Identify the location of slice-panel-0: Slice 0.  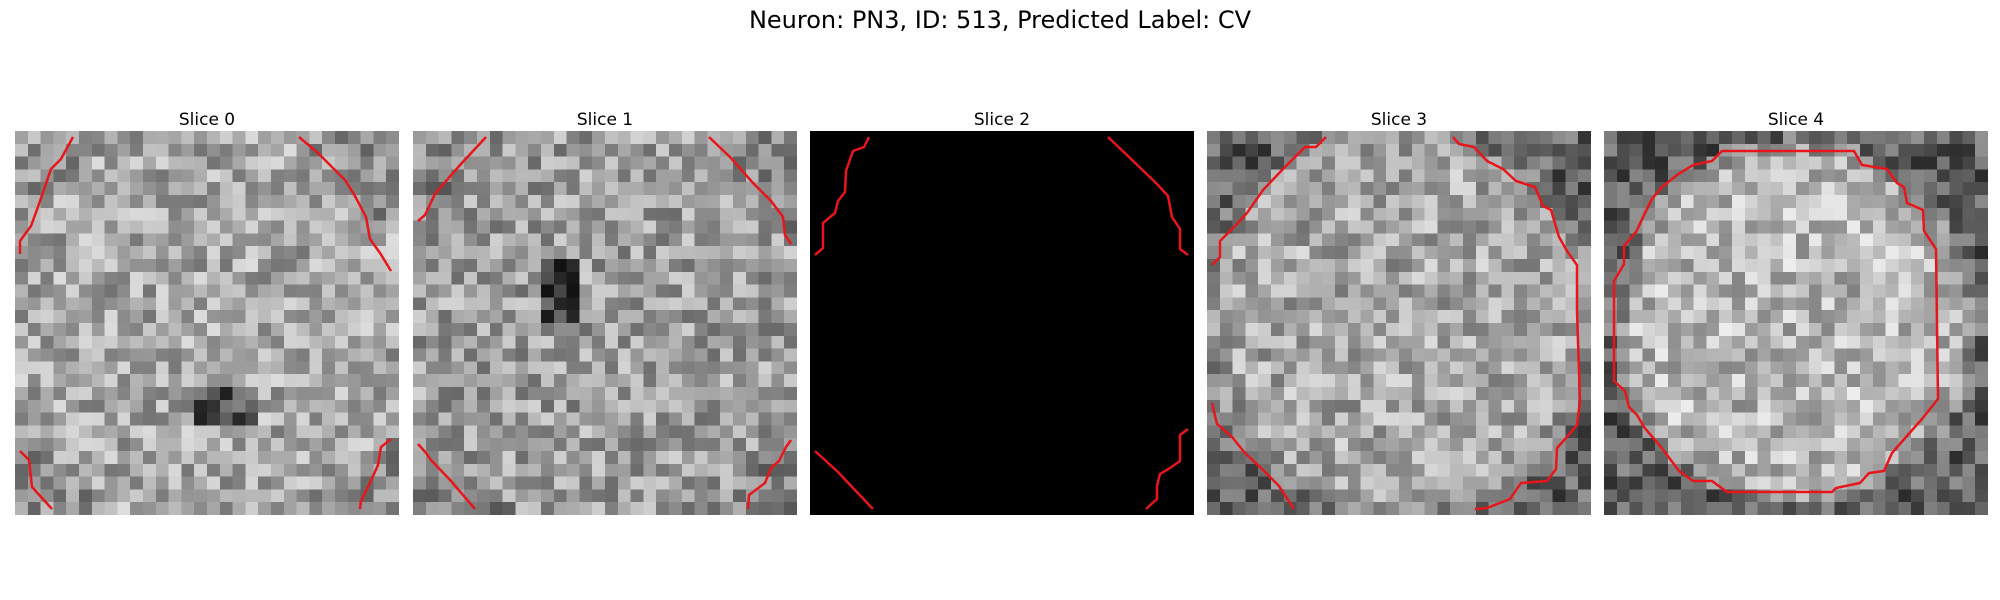
(207, 312).